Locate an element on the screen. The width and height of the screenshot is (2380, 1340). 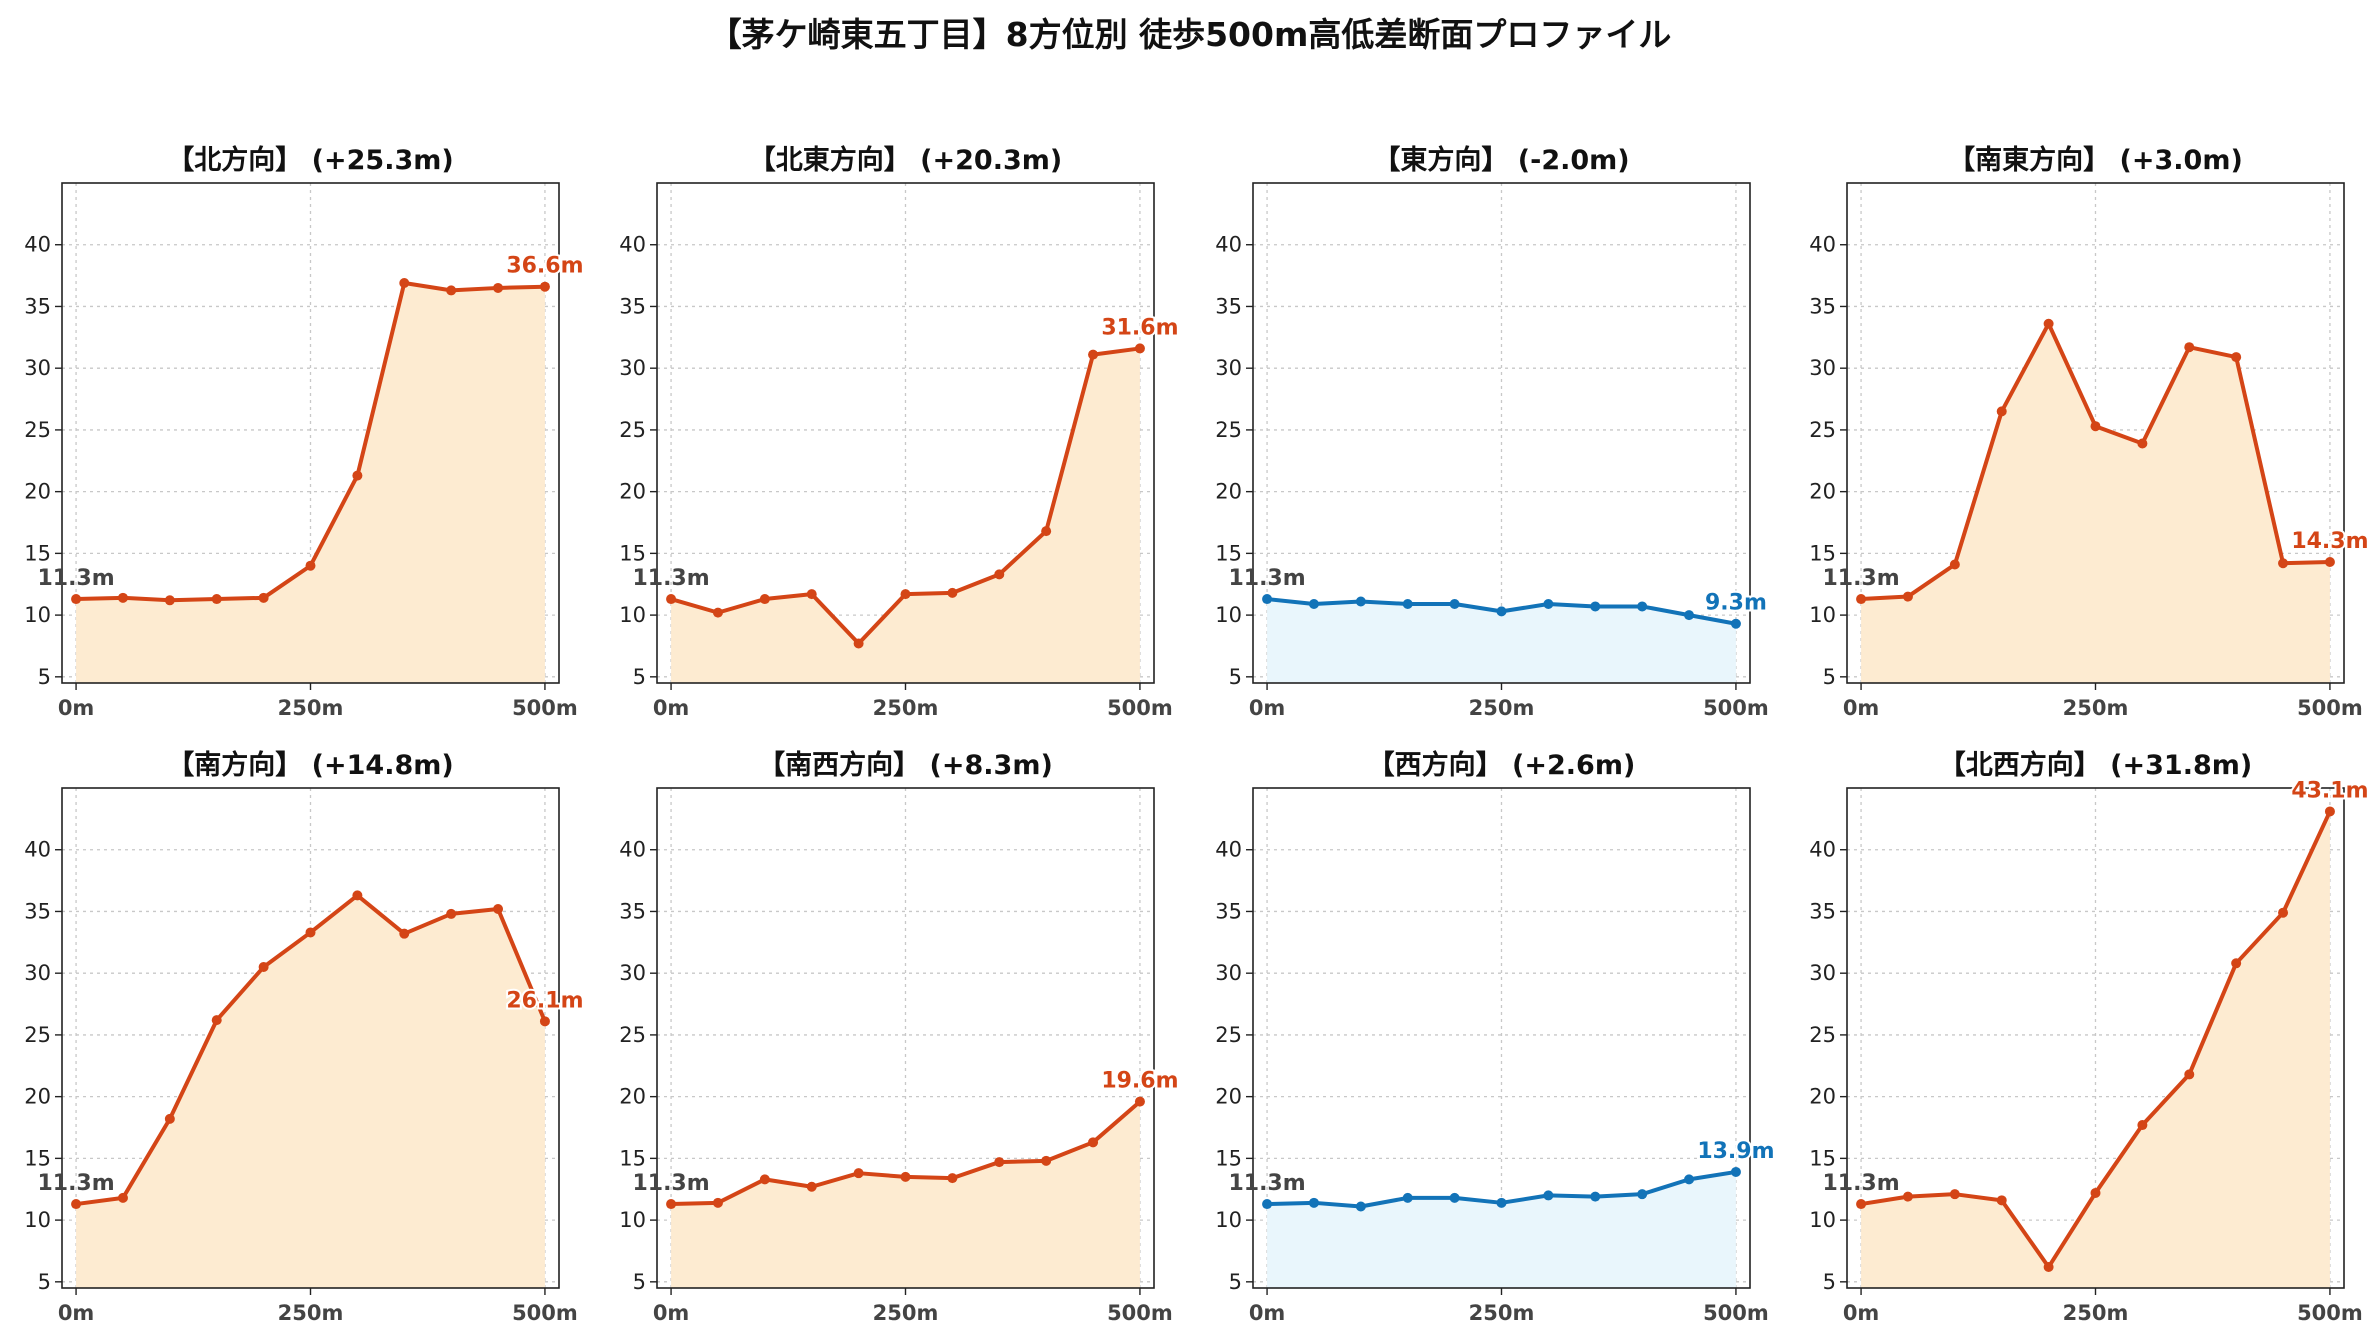
chart-title: 【北西方向】 (+31.8m) is located at coordinates (2095, 765).